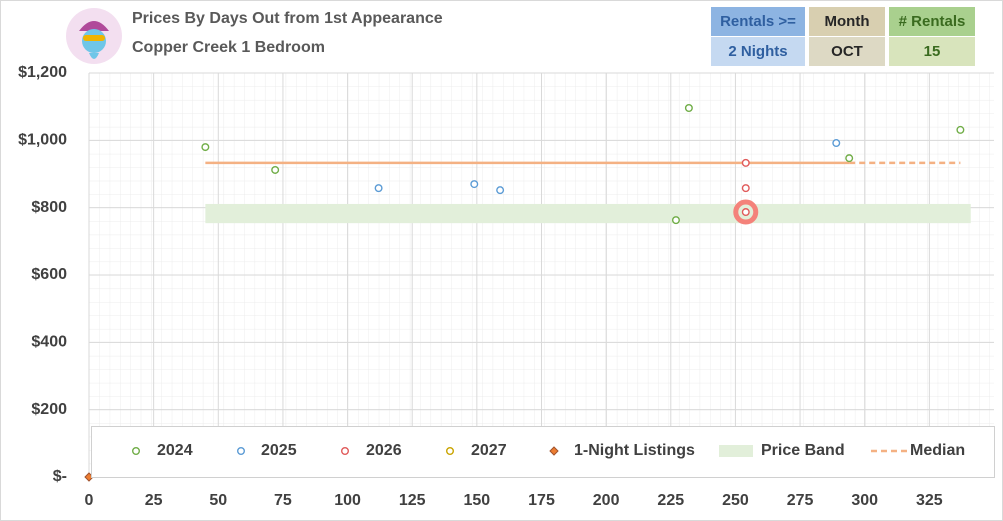 This screenshot has width=1003, height=521. Describe the element at coordinates (283, 500) in the screenshot. I see `x-tick-label: 75` at that location.